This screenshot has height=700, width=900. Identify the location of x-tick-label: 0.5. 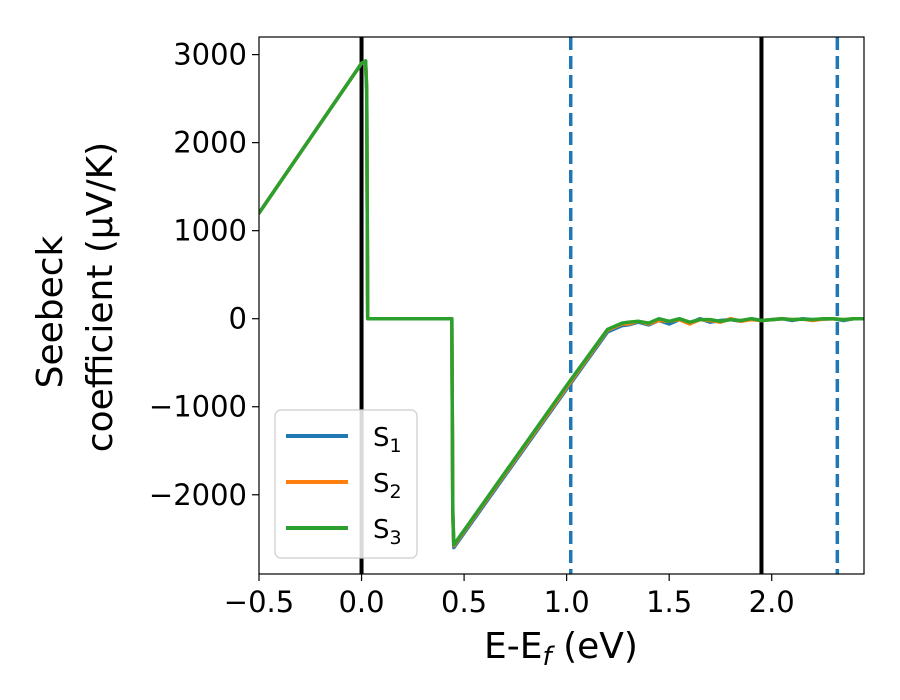
(464, 602).